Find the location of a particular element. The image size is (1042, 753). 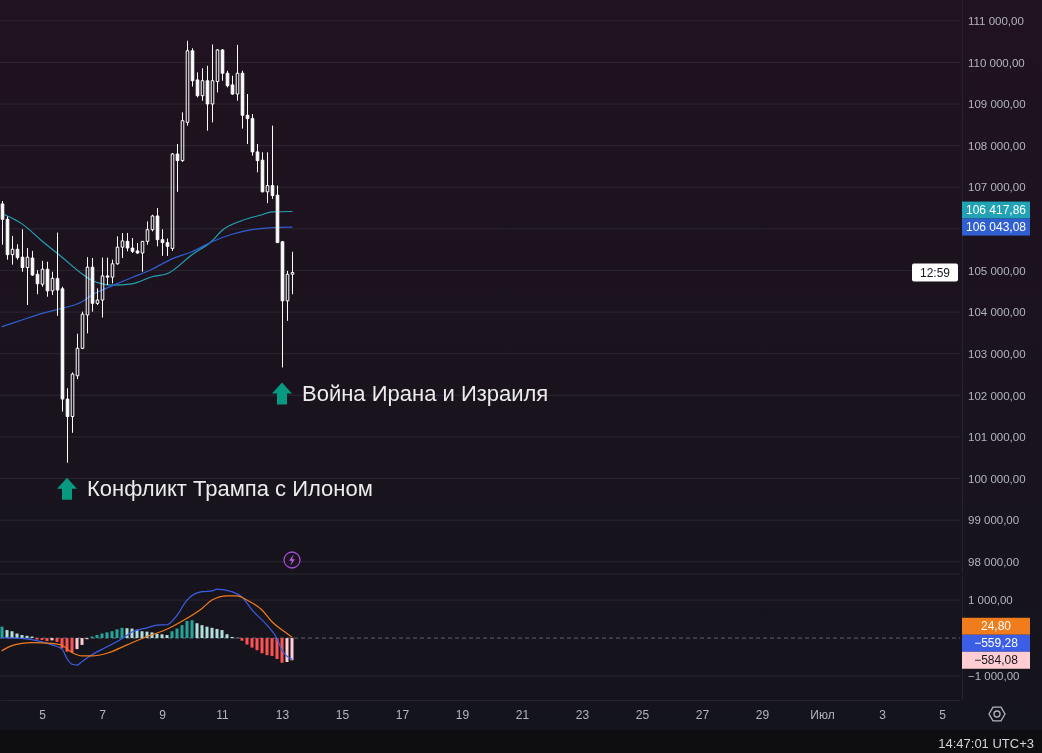

y-tick-label: −1 000,00 is located at coordinates (994, 676).